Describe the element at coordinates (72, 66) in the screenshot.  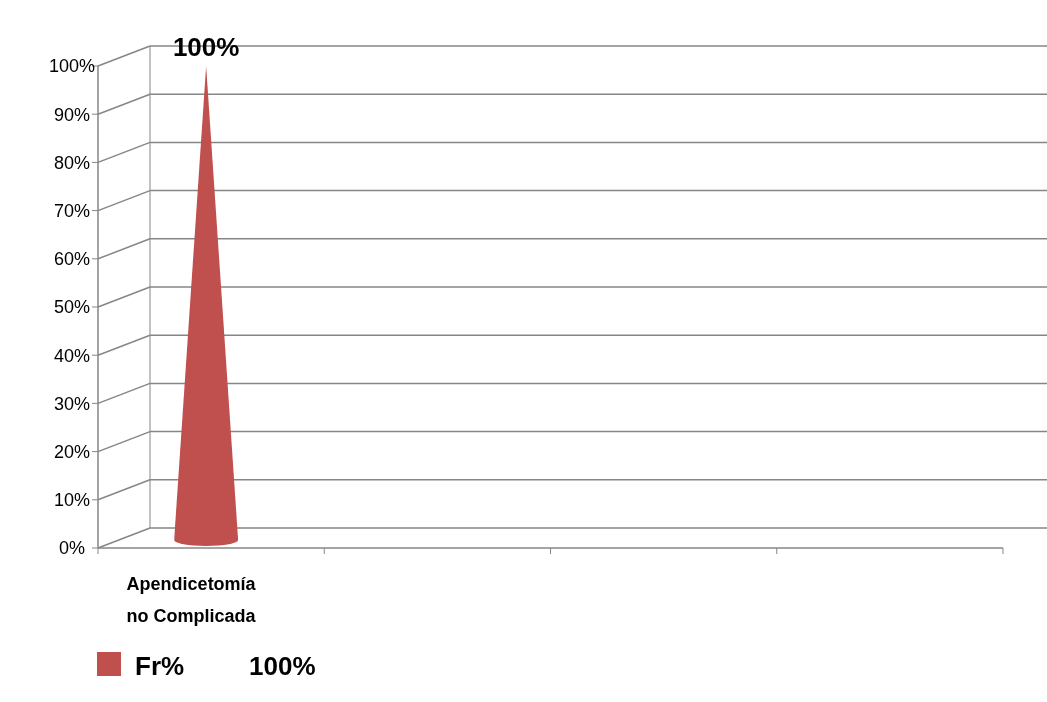
I see `y-tick-label: 100%` at that location.